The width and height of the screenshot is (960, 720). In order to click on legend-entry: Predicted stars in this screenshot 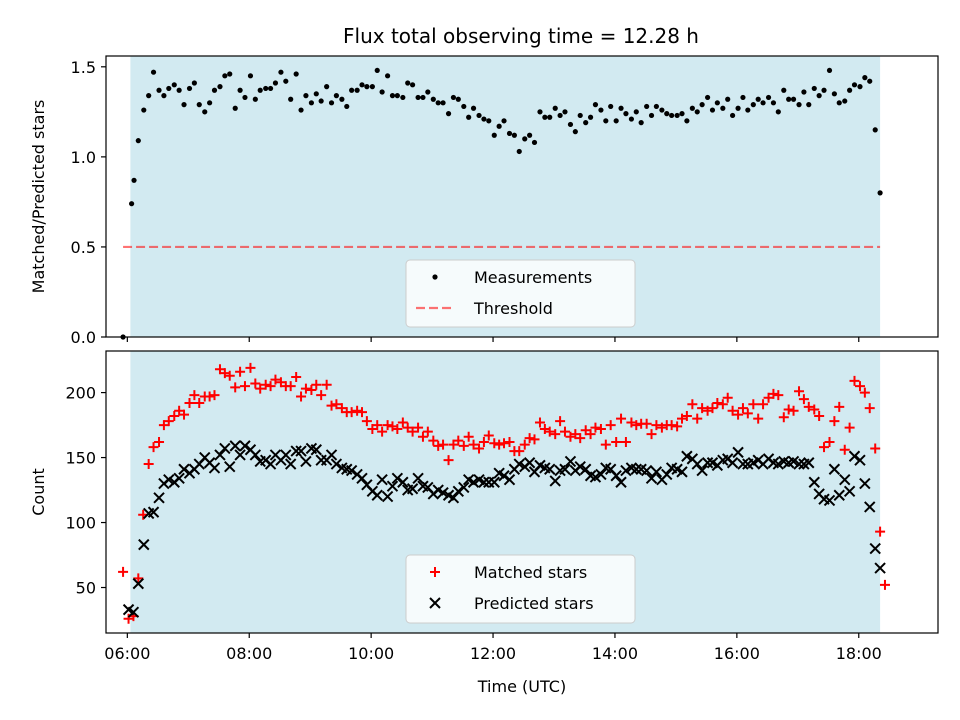, I will do `click(534, 603)`.